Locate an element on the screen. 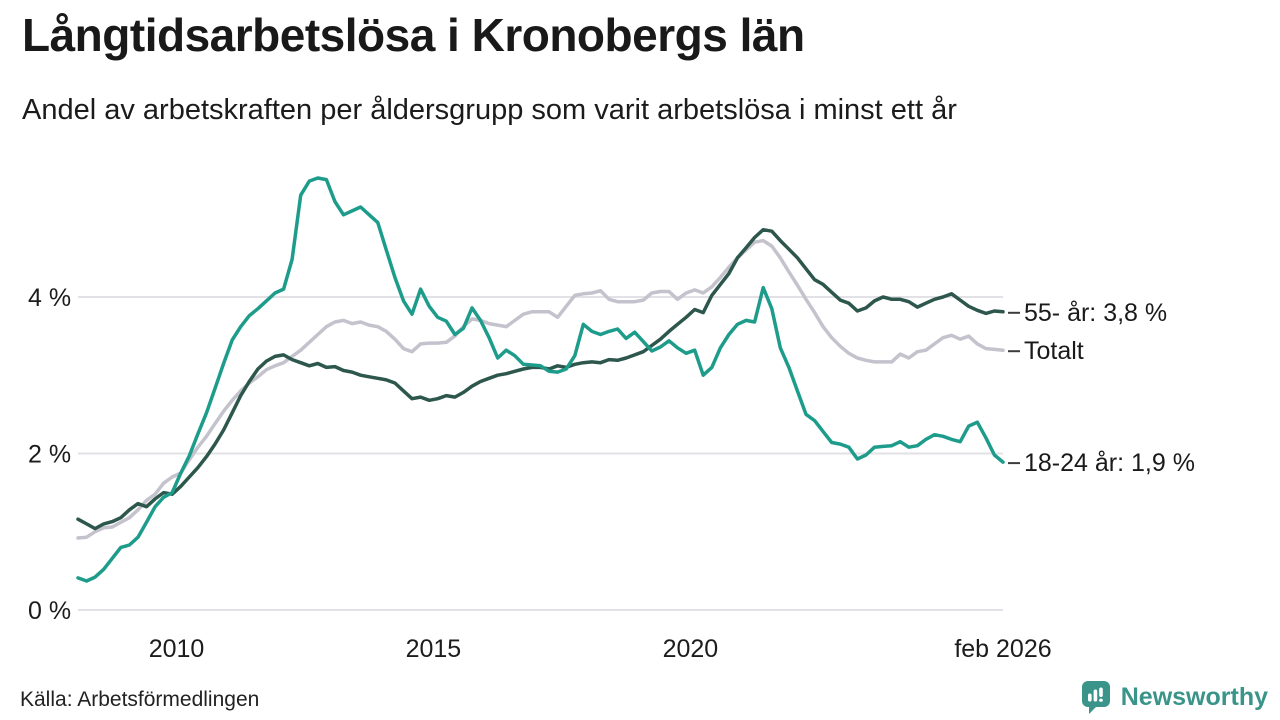 The height and width of the screenshot is (720, 1280). series-end-label-18-24-ar: 18-24 år: 1,9 % is located at coordinates (1109, 463).